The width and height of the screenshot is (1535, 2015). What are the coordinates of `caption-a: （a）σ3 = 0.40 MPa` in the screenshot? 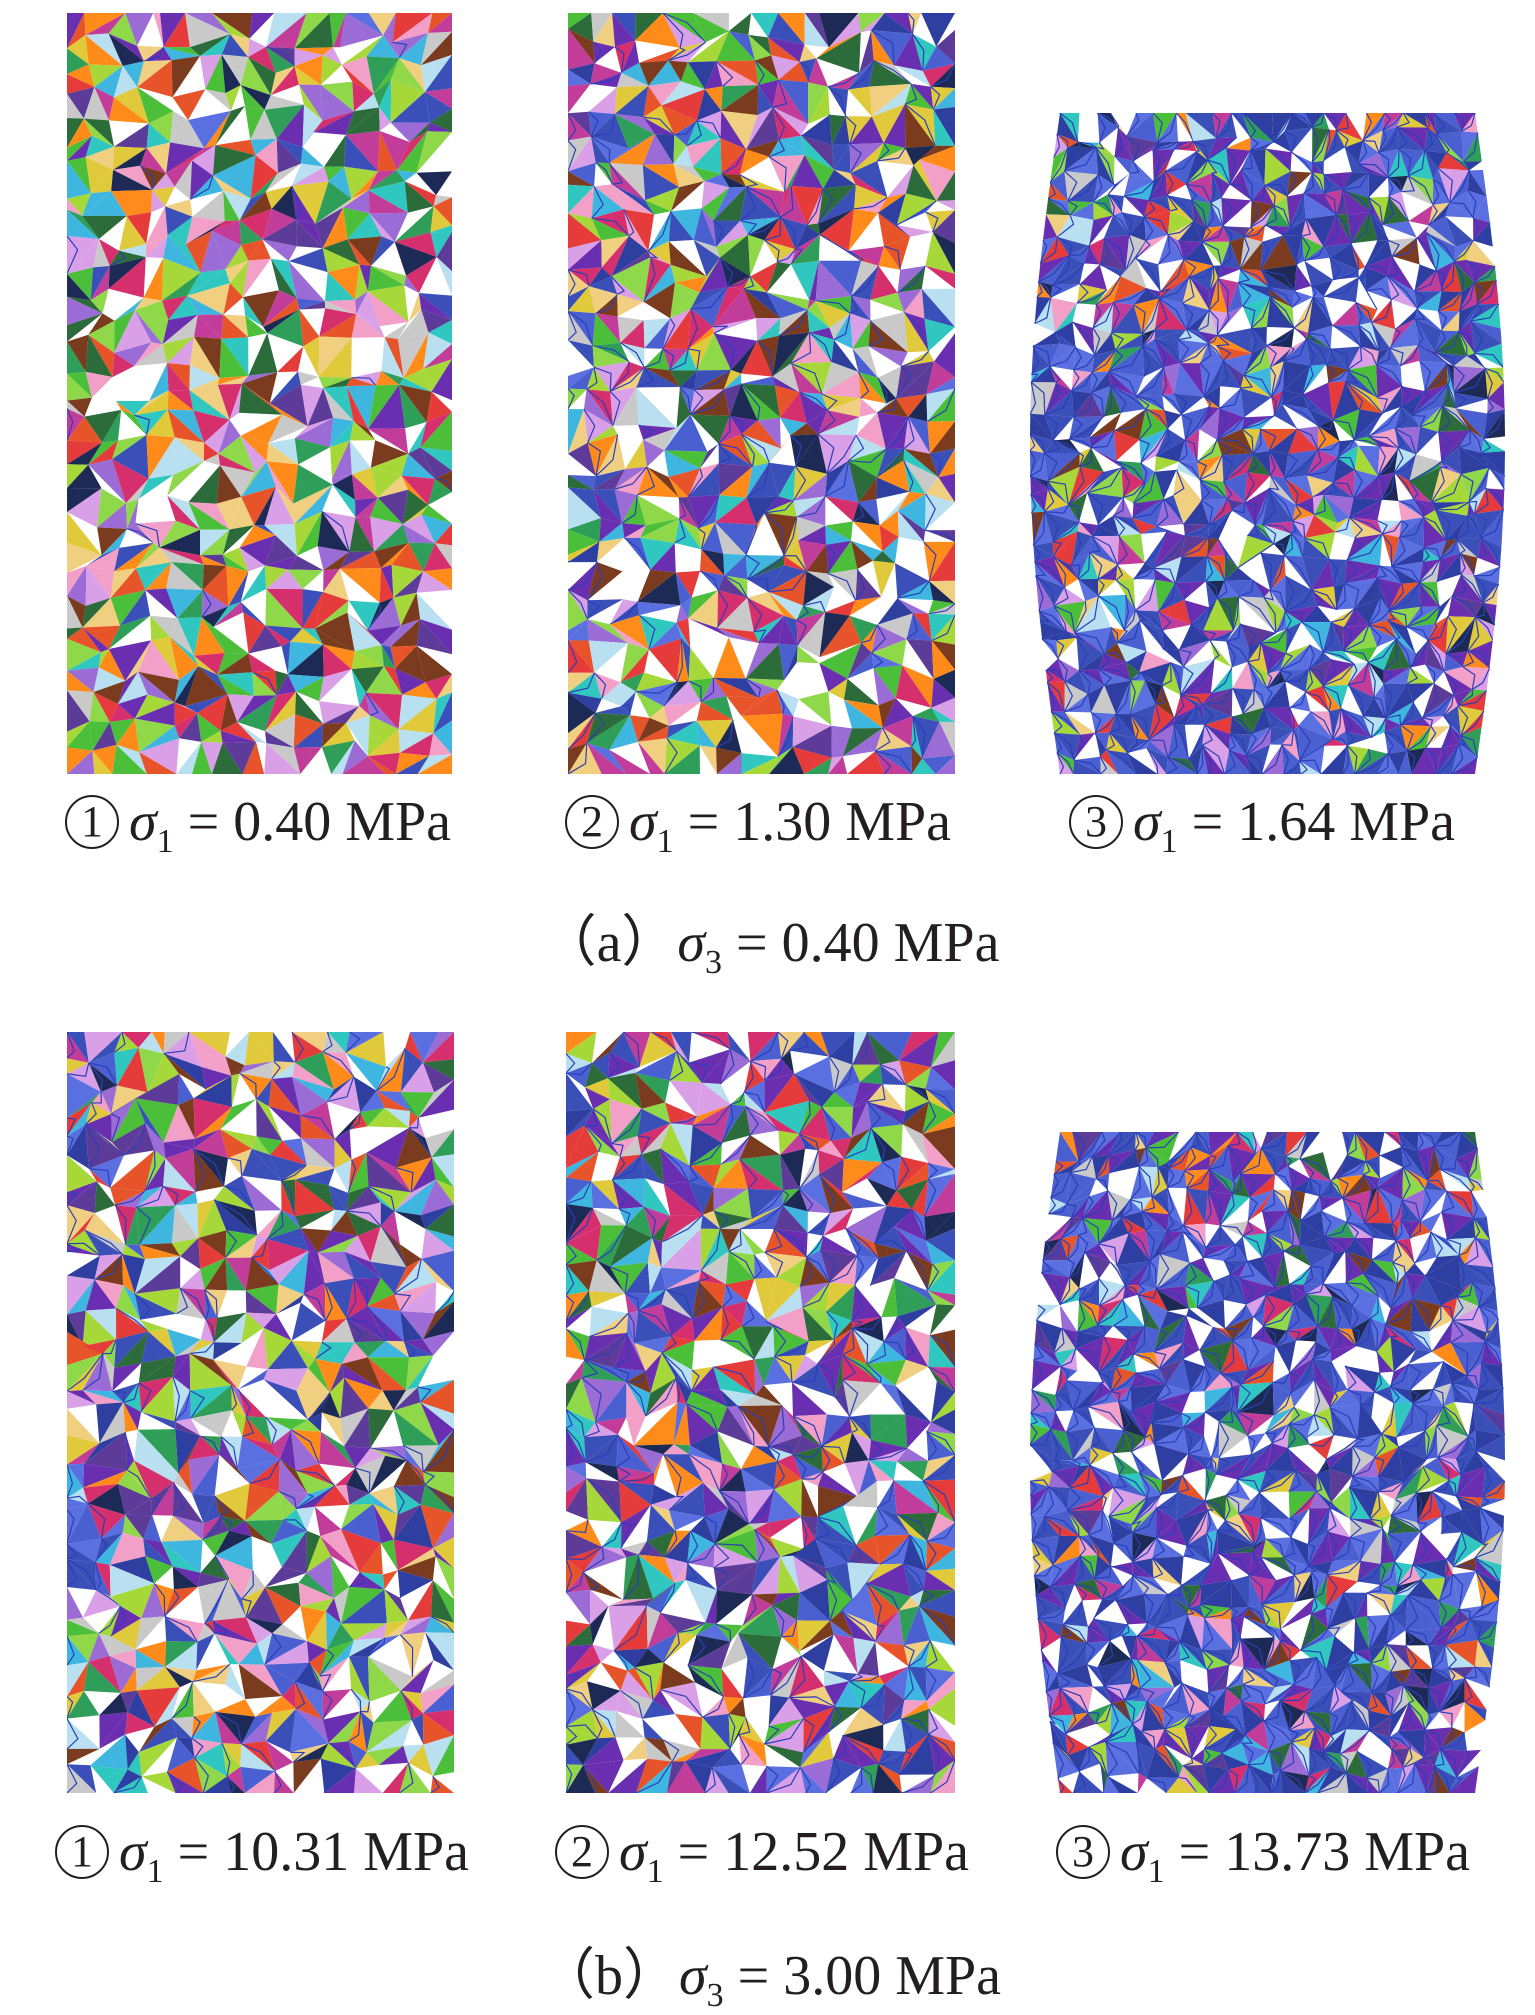 It's located at (770, 946).